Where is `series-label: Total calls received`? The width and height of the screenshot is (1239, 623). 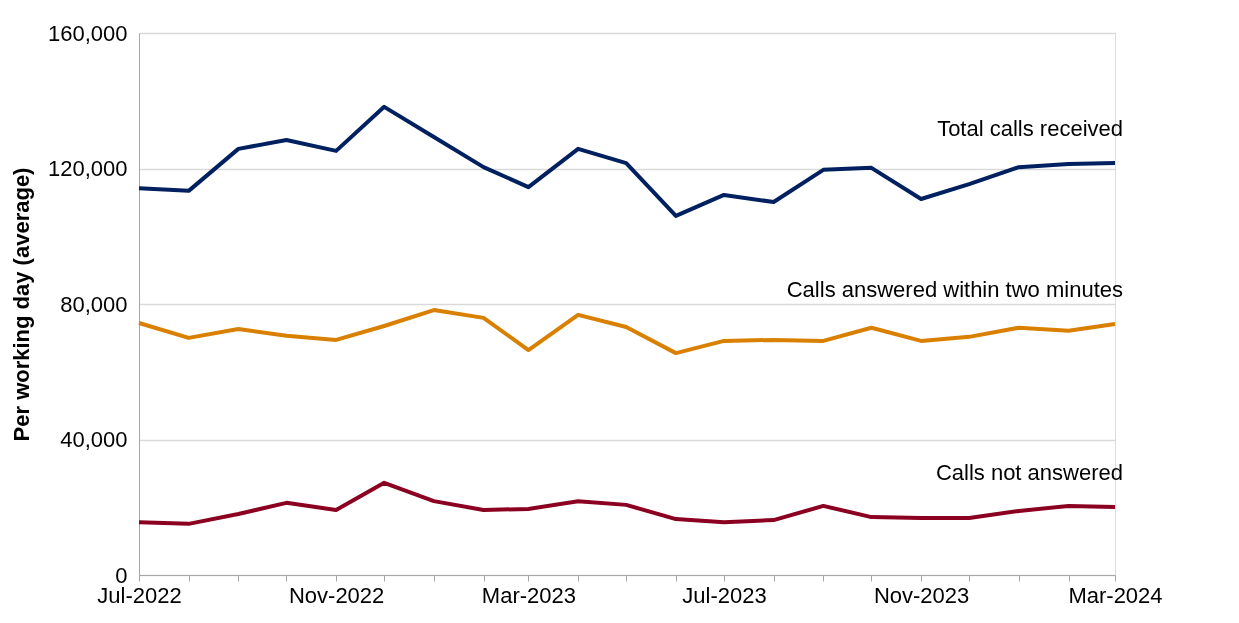 series-label: Total calls received is located at coordinates (1030, 129).